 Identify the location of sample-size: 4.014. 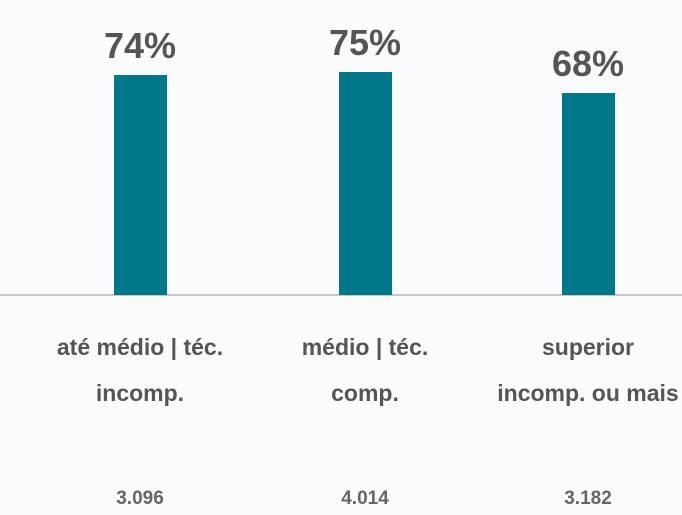
(365, 498).